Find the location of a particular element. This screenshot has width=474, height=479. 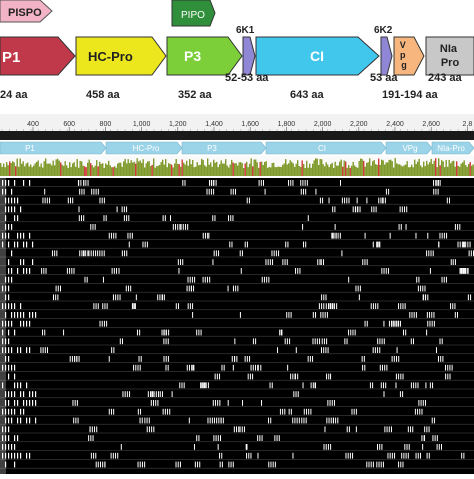

annotation-track: P1 HC-Pro P3 CI VPg NIa-Pro is located at coordinates (237, 148).